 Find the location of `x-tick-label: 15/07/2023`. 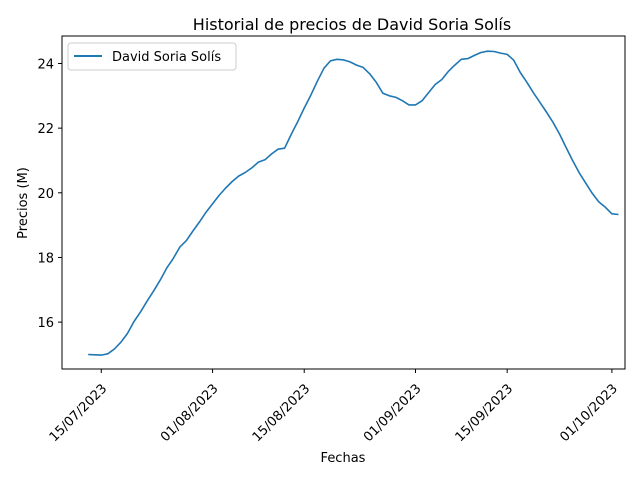

x-tick-label: 15/07/2023 is located at coordinates (79, 413).